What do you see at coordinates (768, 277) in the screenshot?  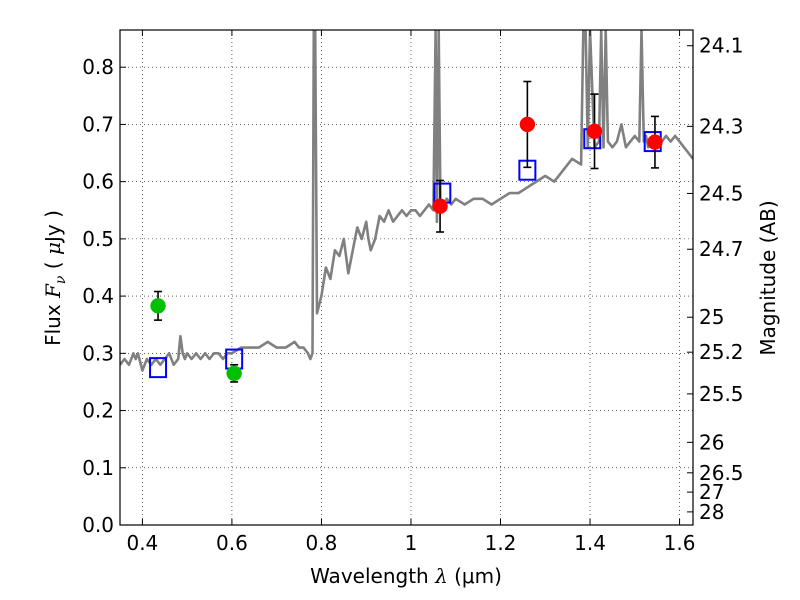 I see `y2-axis-label: Magnitude (AB)` at bounding box center [768, 277].